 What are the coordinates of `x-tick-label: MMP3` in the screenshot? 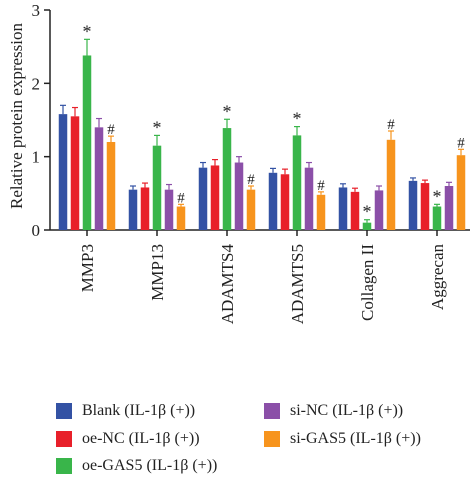 It's located at (87, 268).